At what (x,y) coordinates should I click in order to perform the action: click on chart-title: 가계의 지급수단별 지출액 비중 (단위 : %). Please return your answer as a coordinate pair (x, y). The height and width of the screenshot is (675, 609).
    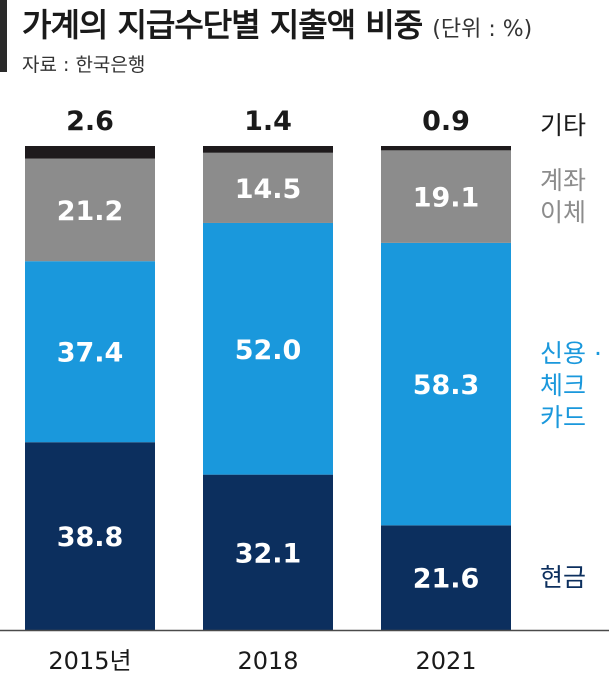
    Looking at the image, I should click on (277, 23).